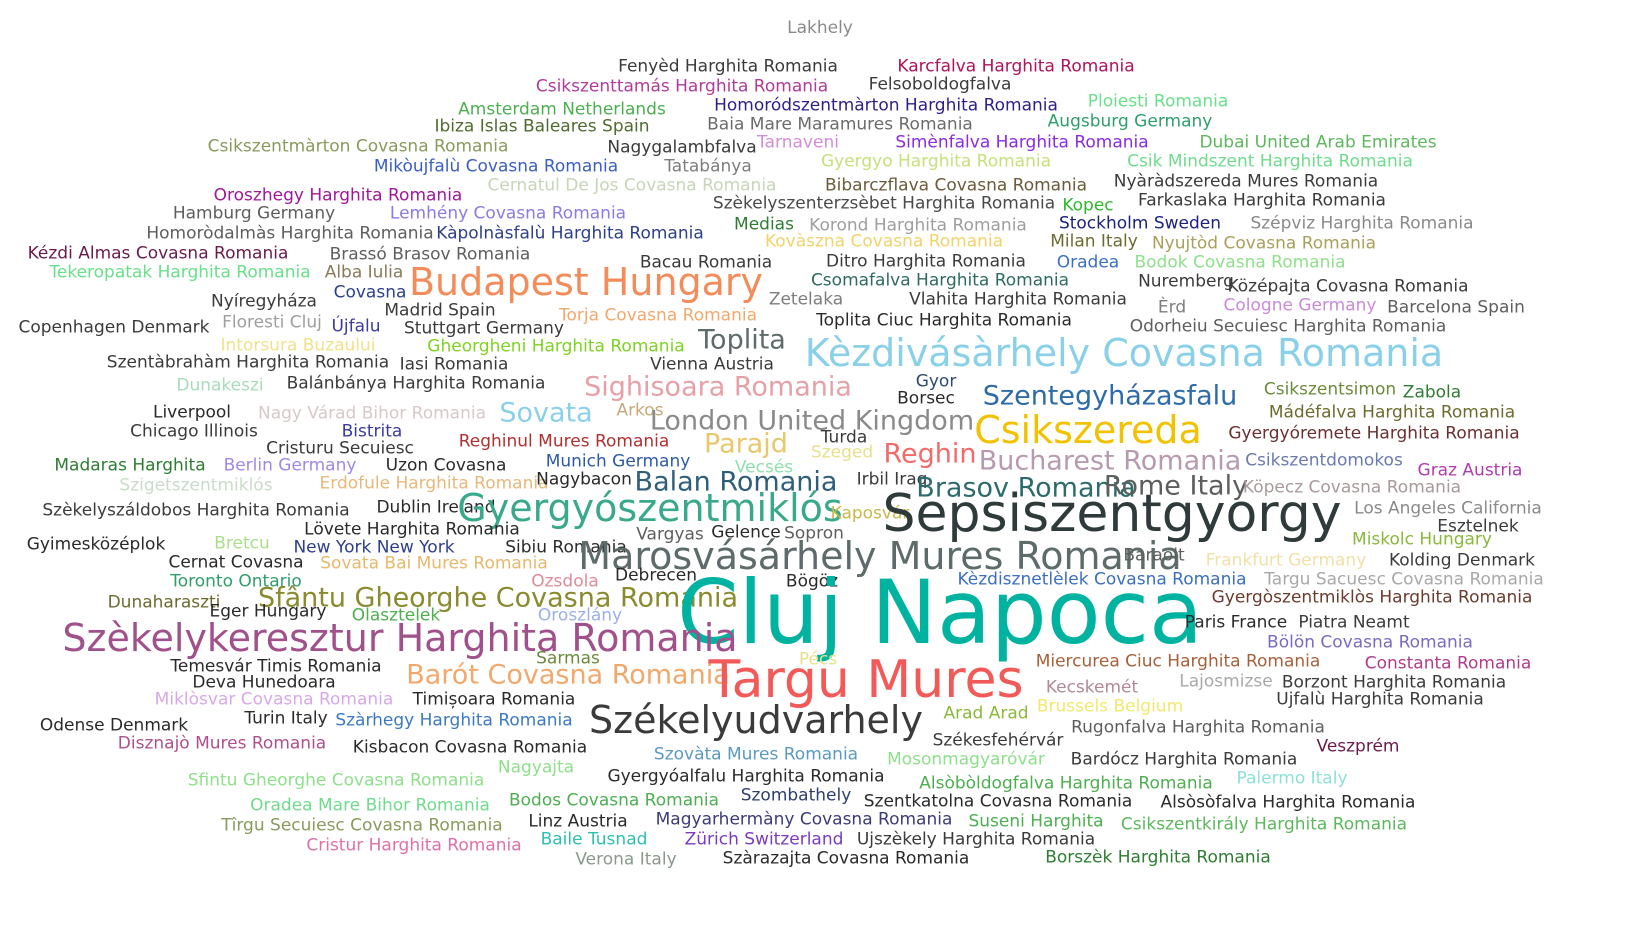 This screenshot has width=1640, height=944. I want to click on word-cloud-term: Medias, so click(764, 224).